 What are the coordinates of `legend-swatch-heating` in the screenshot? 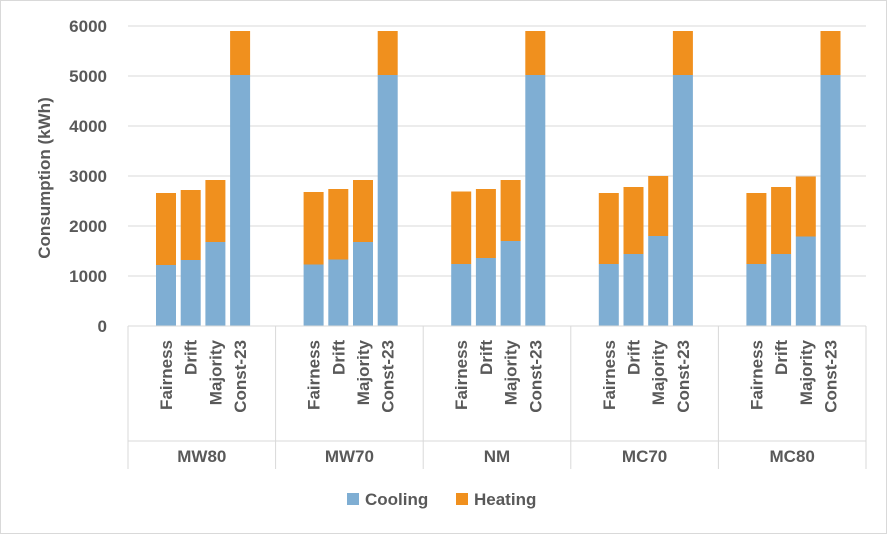 It's located at (462, 499).